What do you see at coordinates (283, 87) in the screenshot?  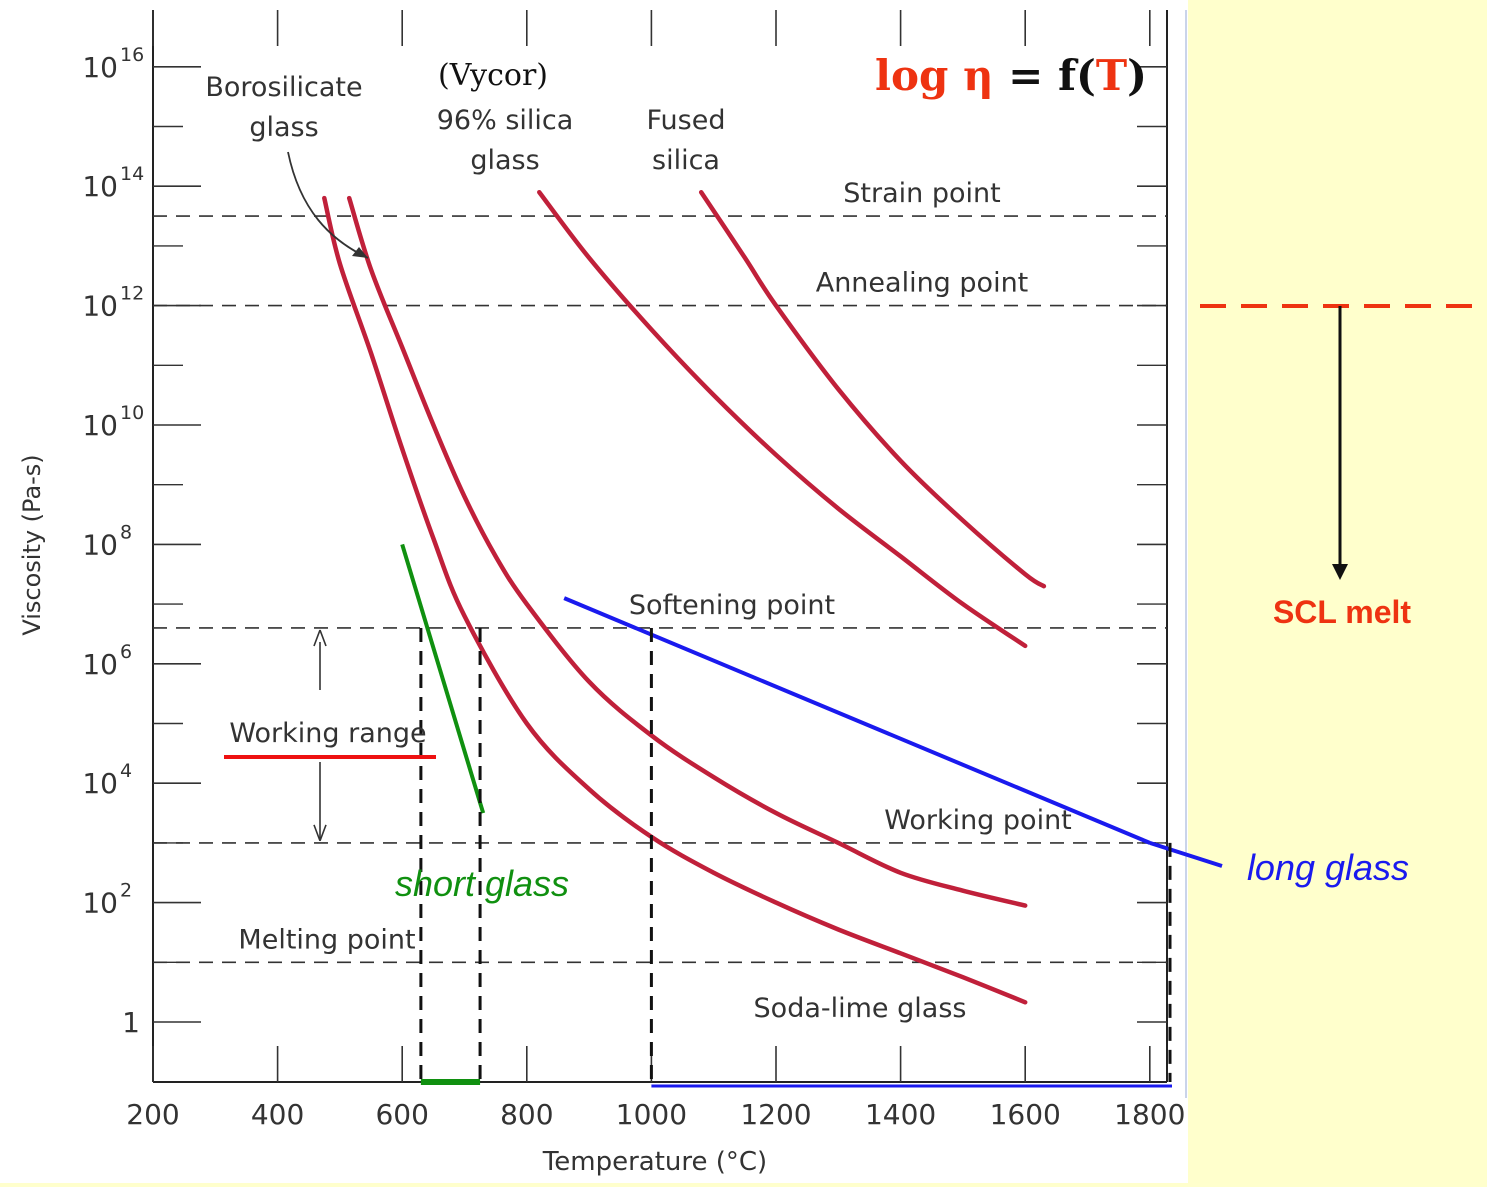 I see `label-borosilicate-line1: Borosilicate` at bounding box center [283, 87].